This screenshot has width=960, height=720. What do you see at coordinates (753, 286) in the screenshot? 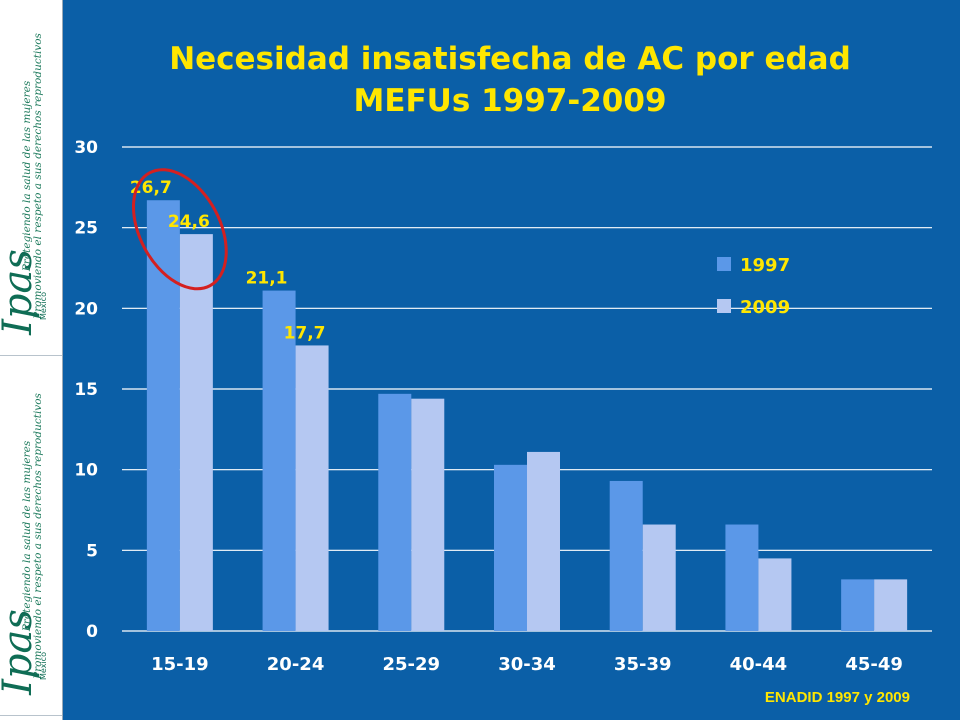
I see `legend: 1997 2009` at bounding box center [753, 286].